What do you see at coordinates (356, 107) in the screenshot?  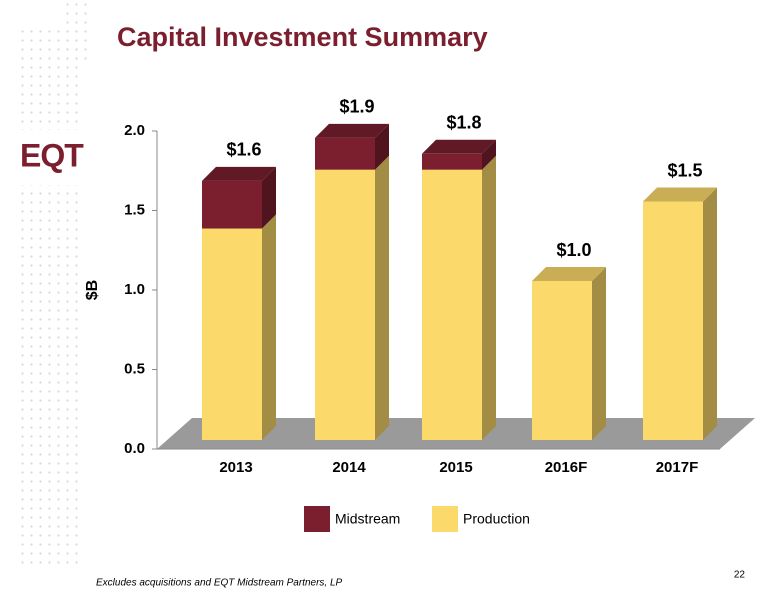 I see `total-label: $1.9` at bounding box center [356, 107].